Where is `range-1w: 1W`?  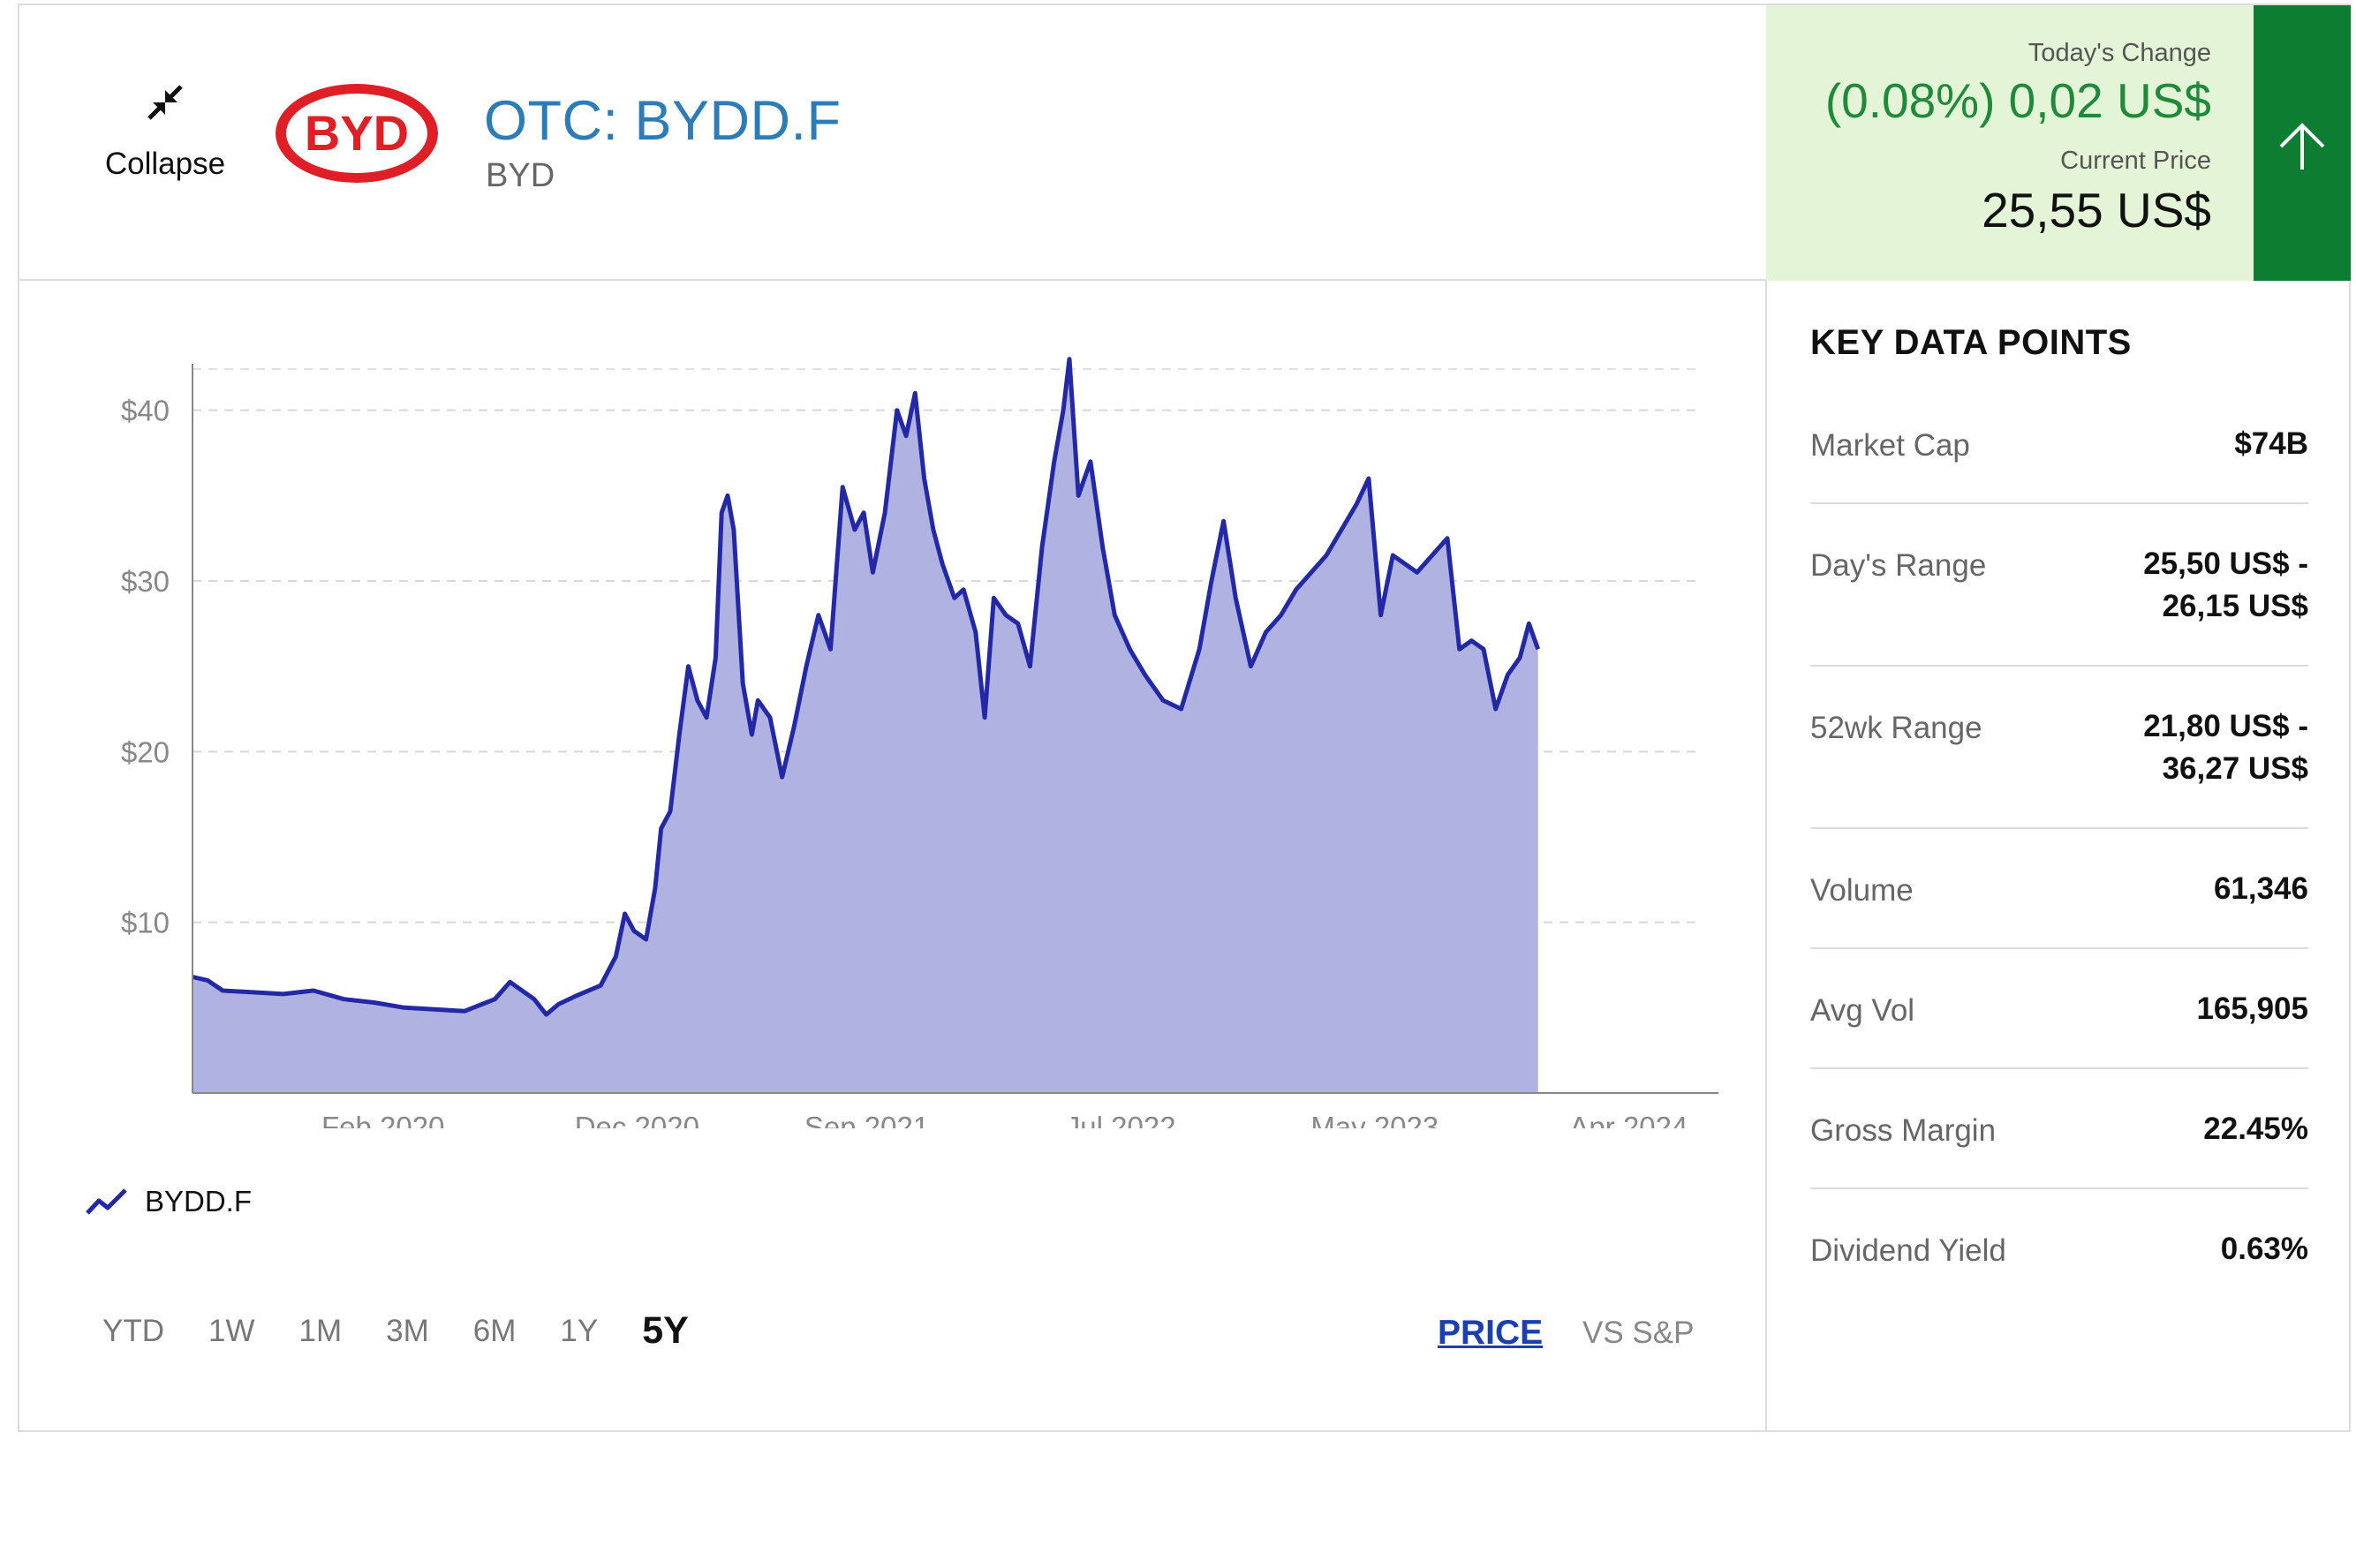 range-1w: 1W is located at coordinates (232, 1331).